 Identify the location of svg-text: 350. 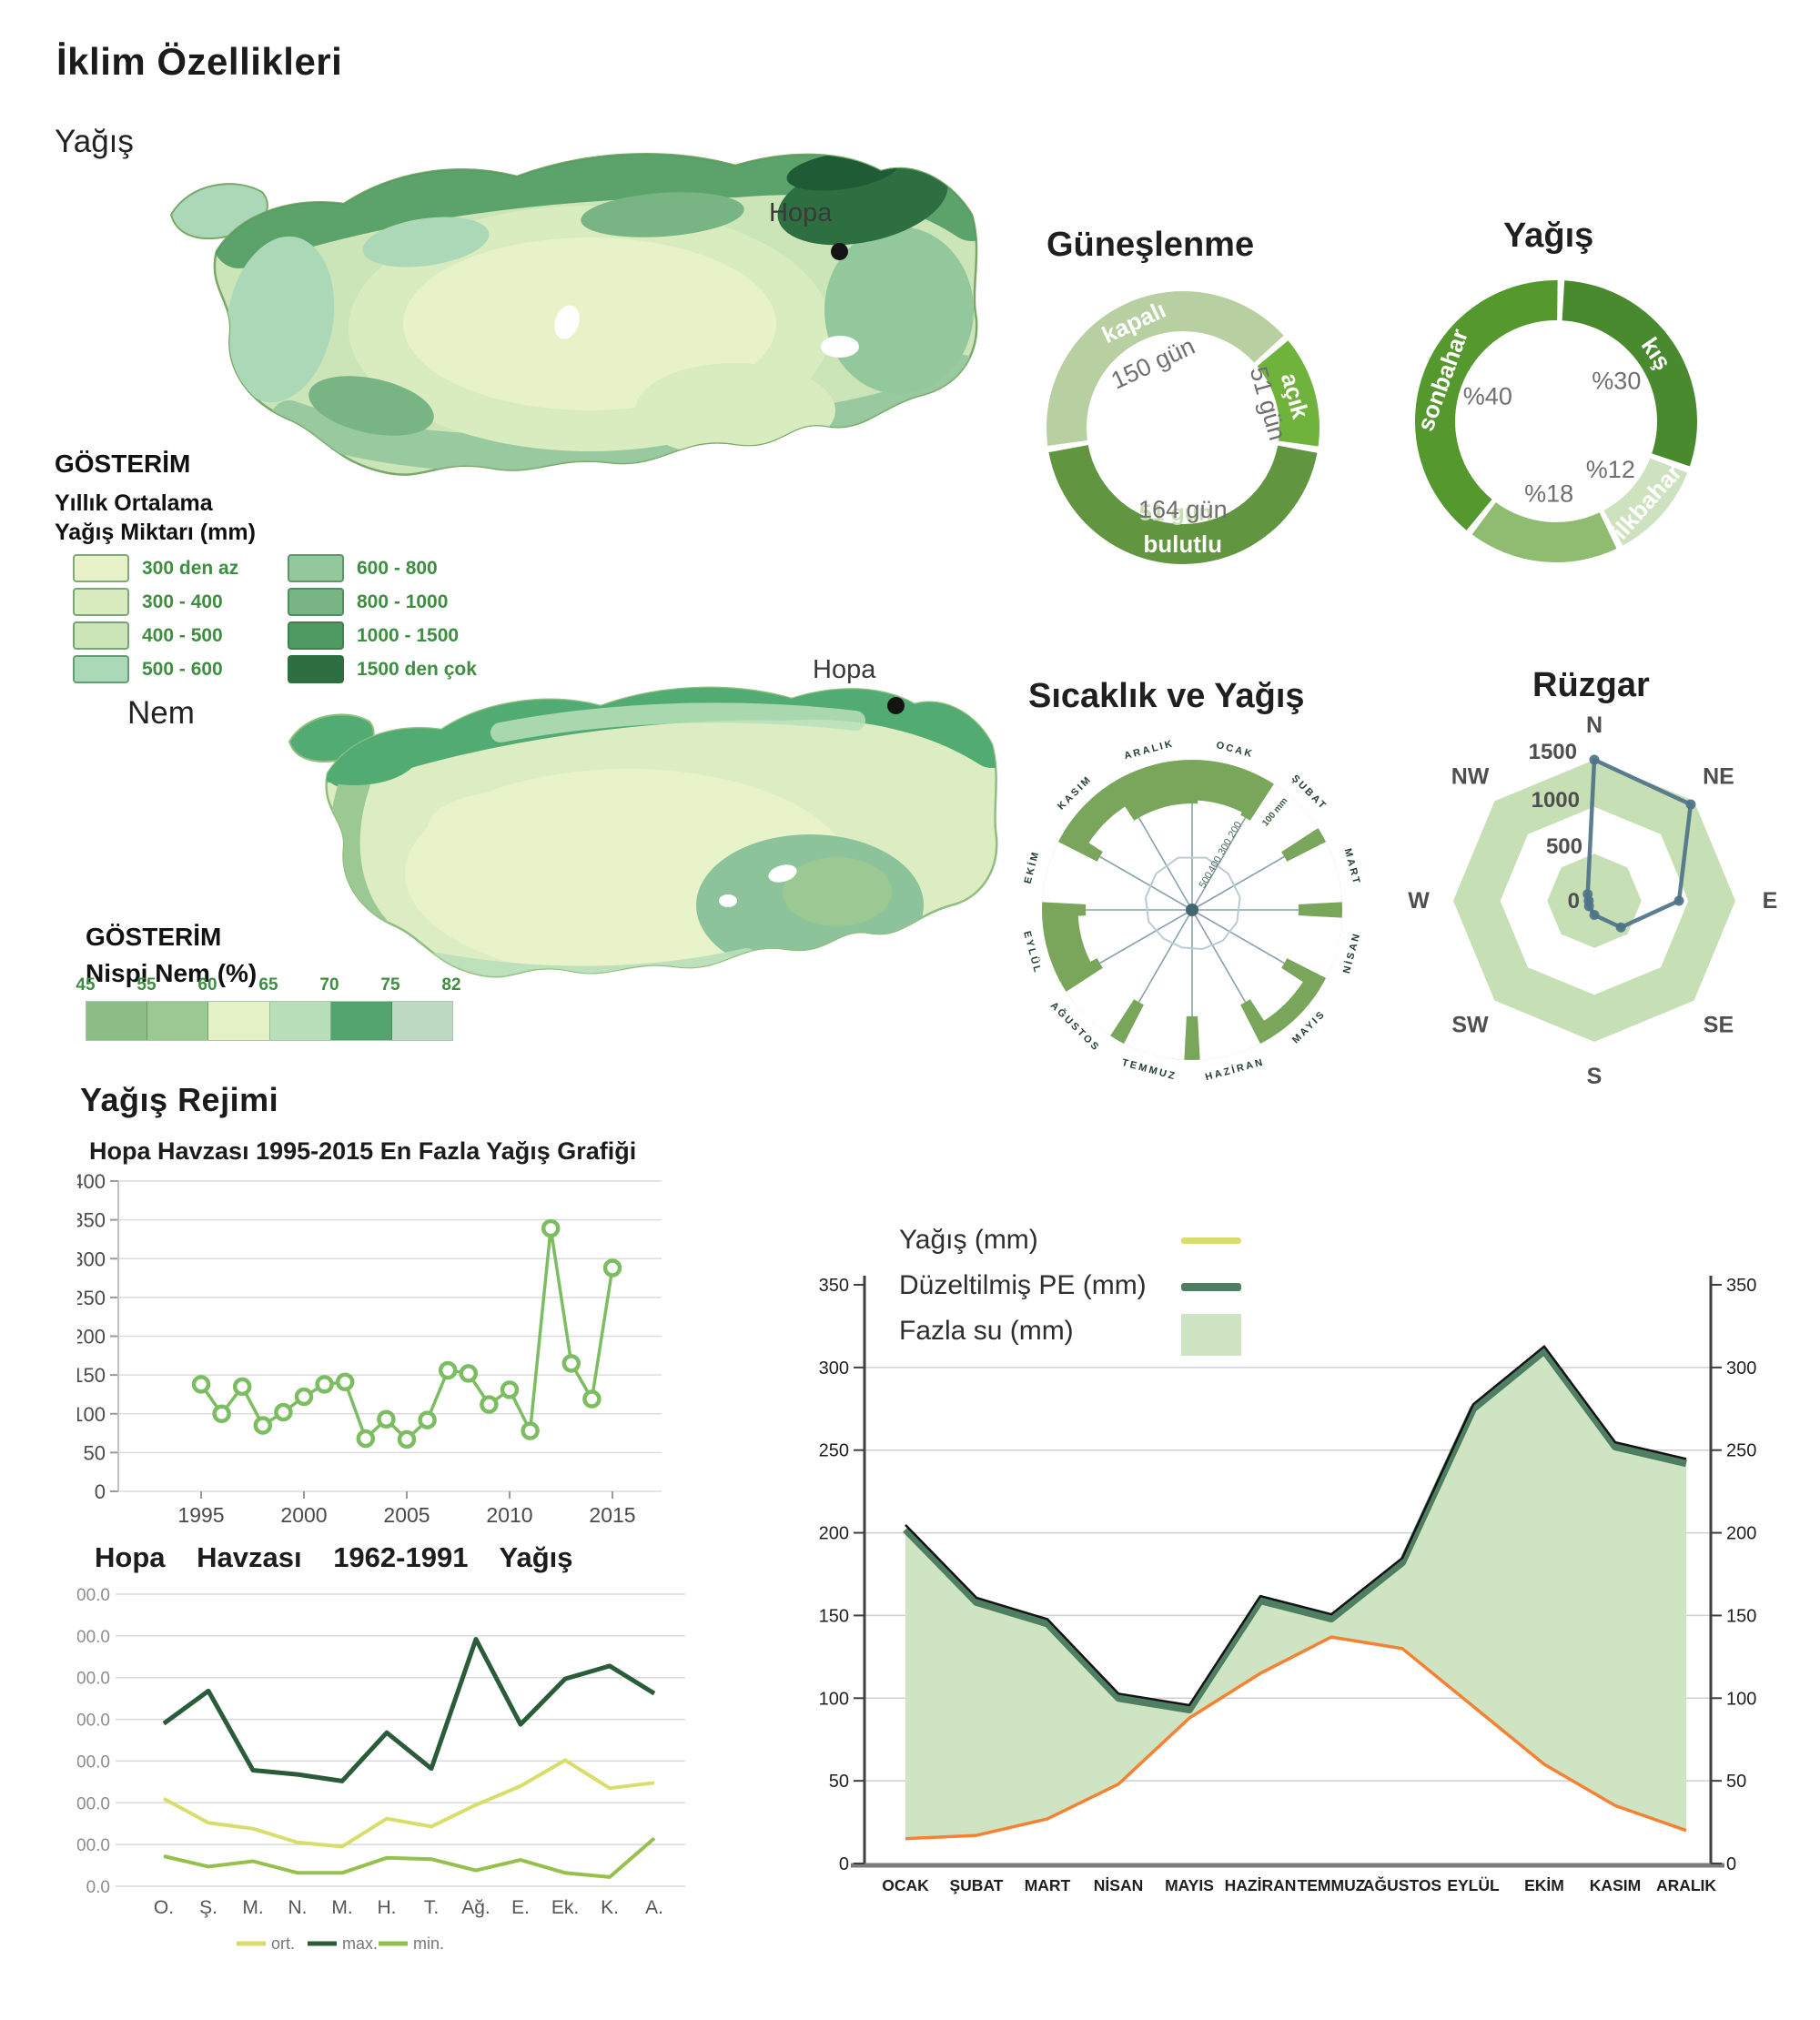
(1741, 1286).